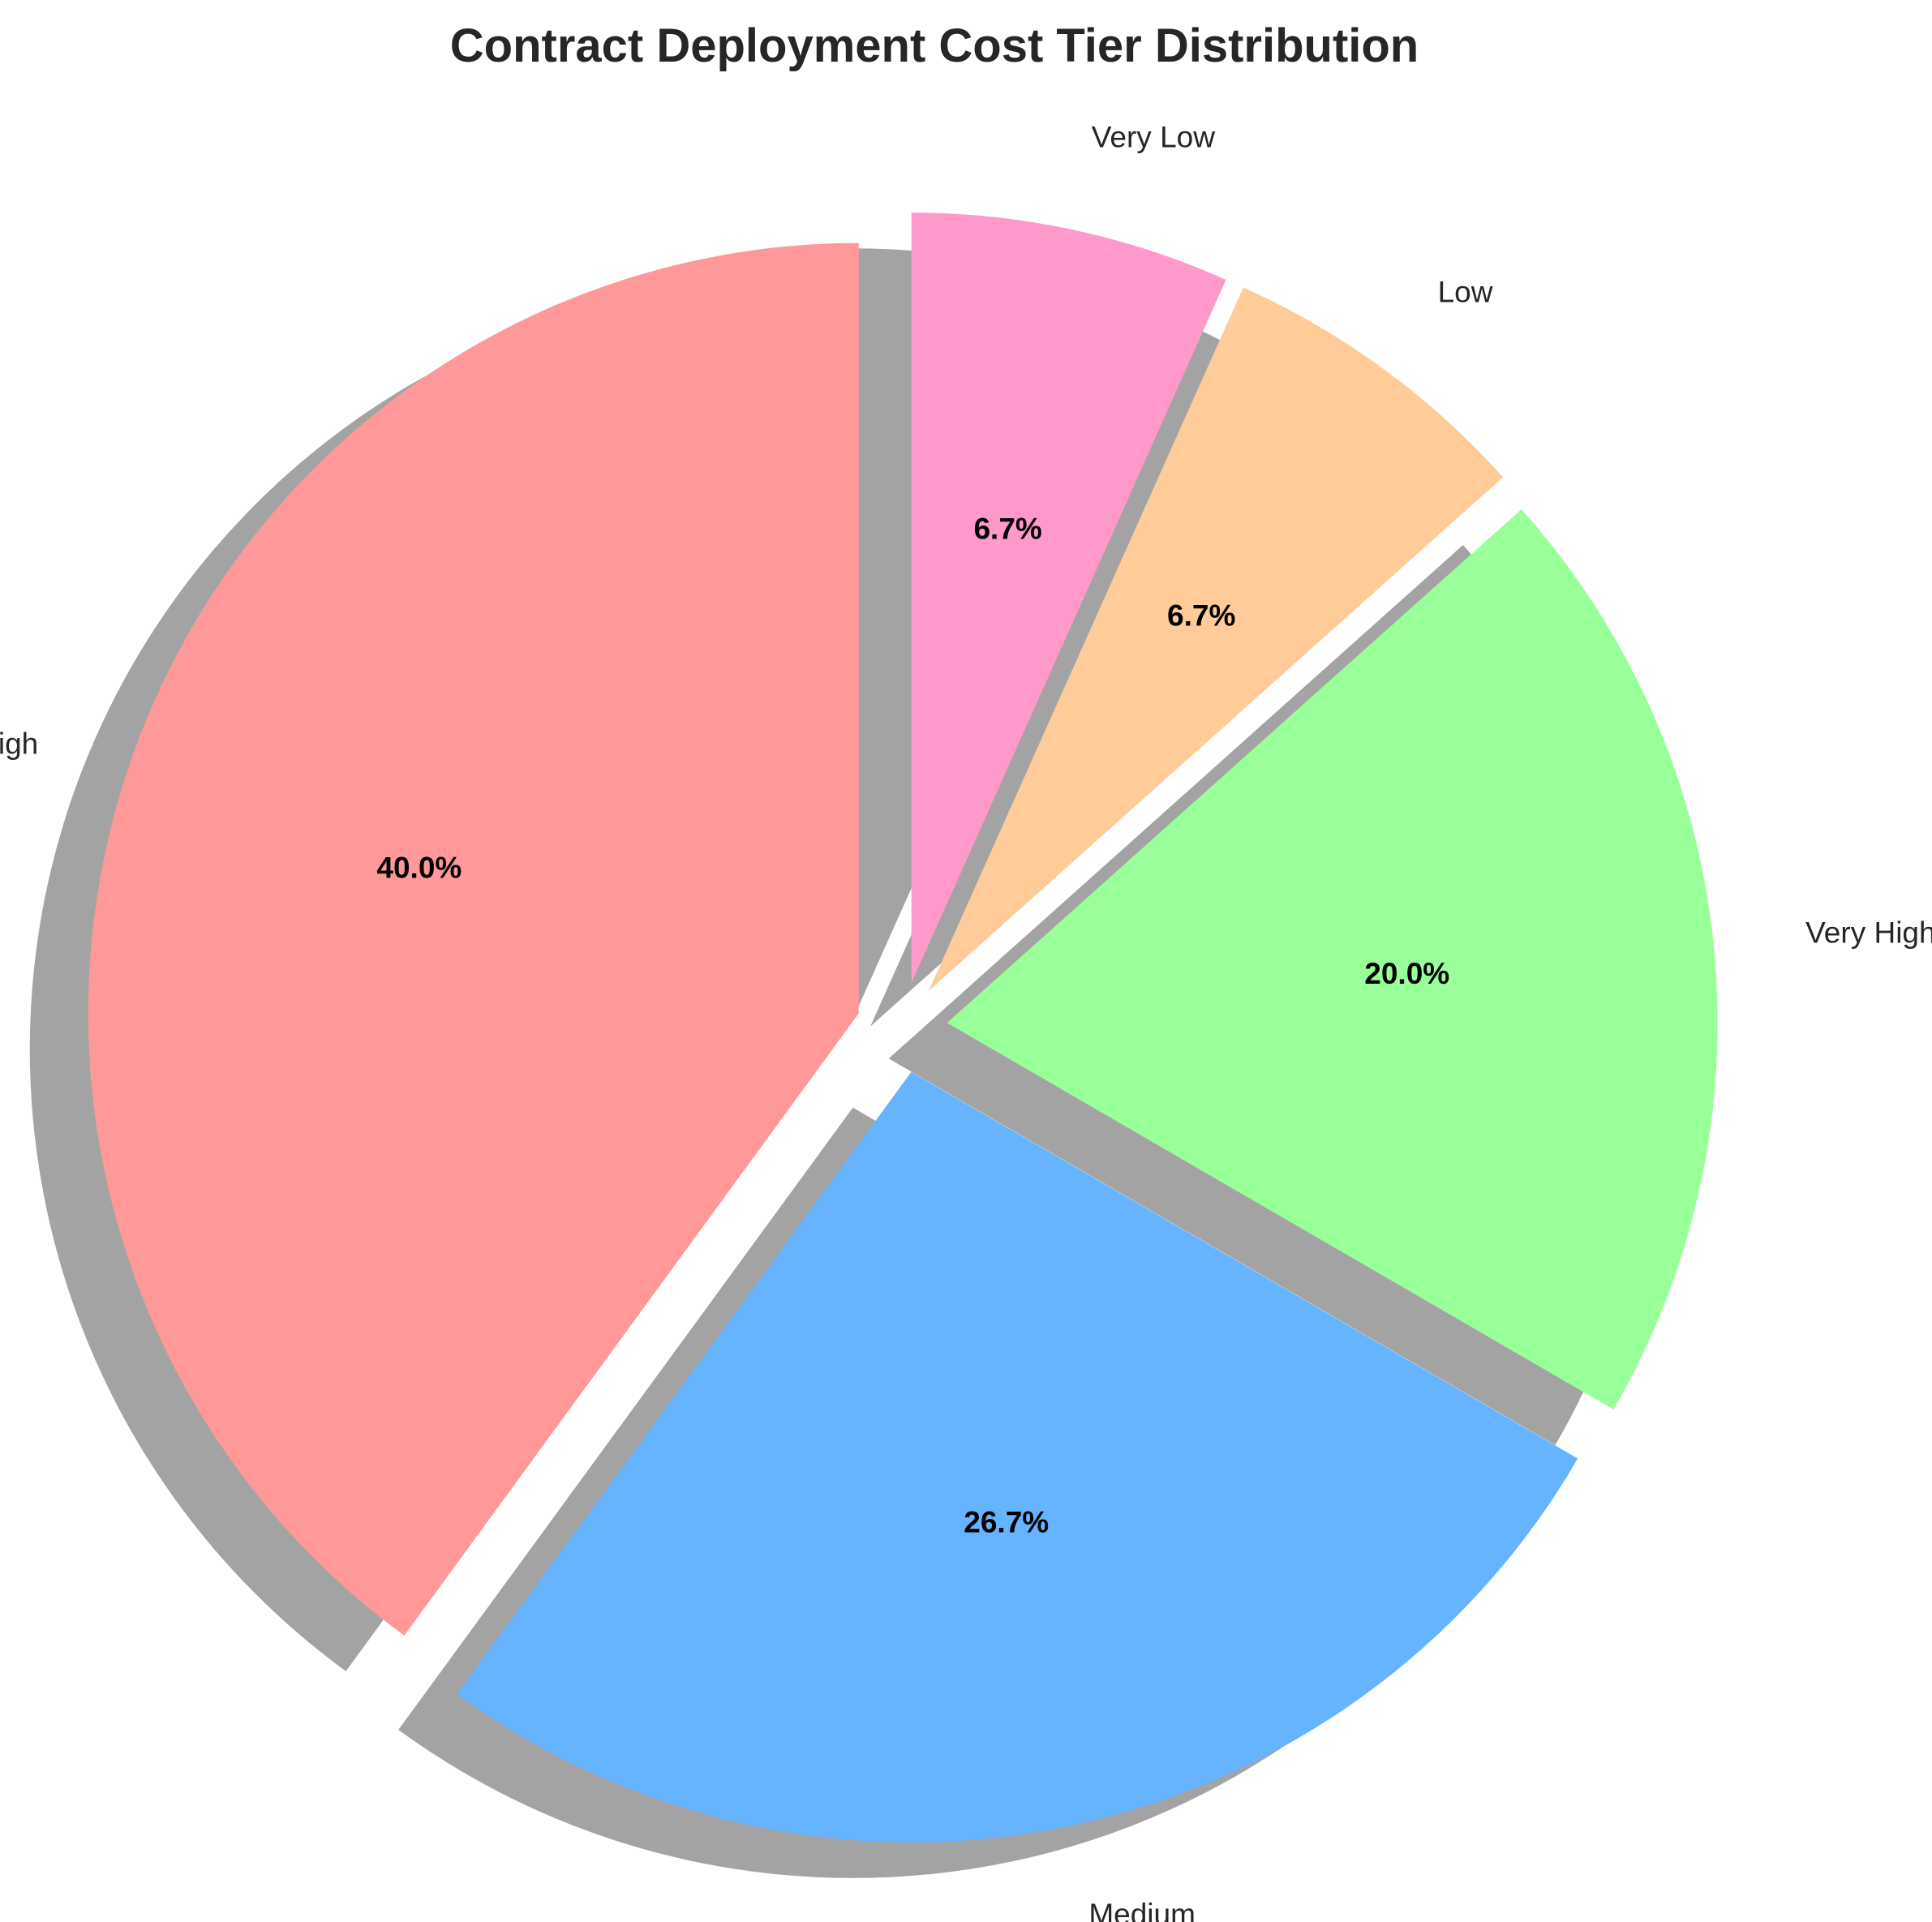 This screenshot has height=1922, width=1932. I want to click on pct-label-medium: 26.7%, so click(1006, 1521).